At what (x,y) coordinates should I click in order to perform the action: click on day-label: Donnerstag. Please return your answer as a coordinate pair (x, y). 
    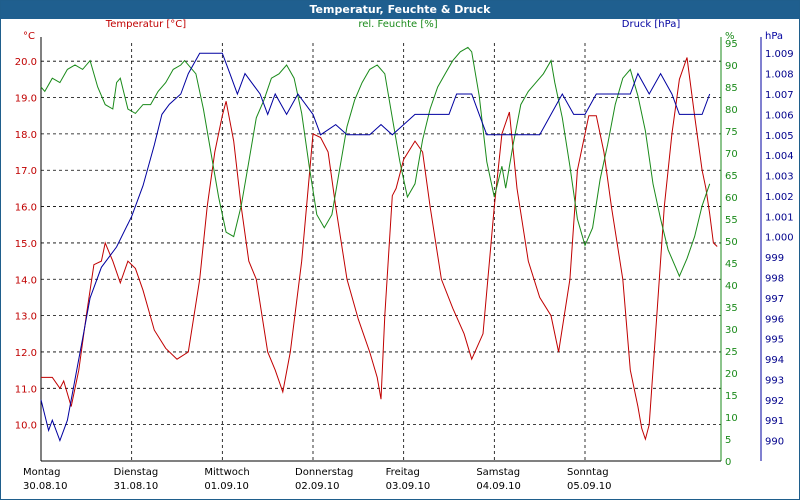
    Looking at the image, I should click on (324, 472).